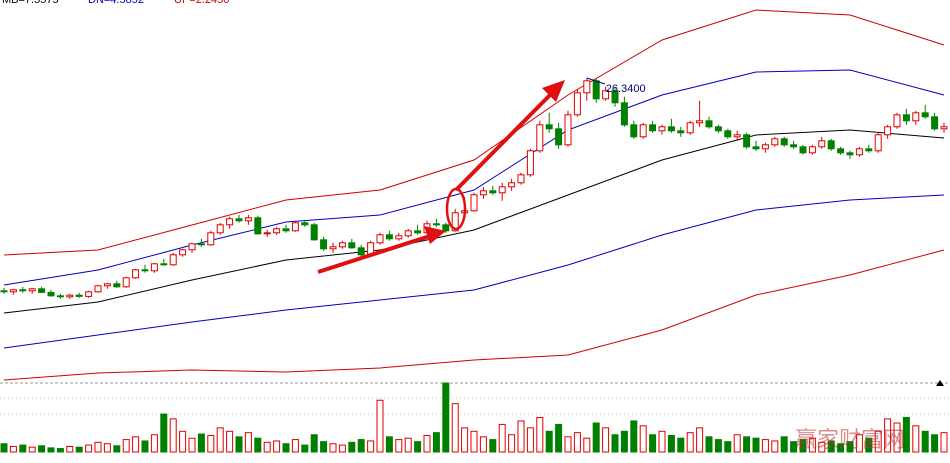 This screenshot has height=463, width=950. What do you see at coordinates (595, 81) in the screenshot?
I see `annotation-leader` at bounding box center [595, 81].